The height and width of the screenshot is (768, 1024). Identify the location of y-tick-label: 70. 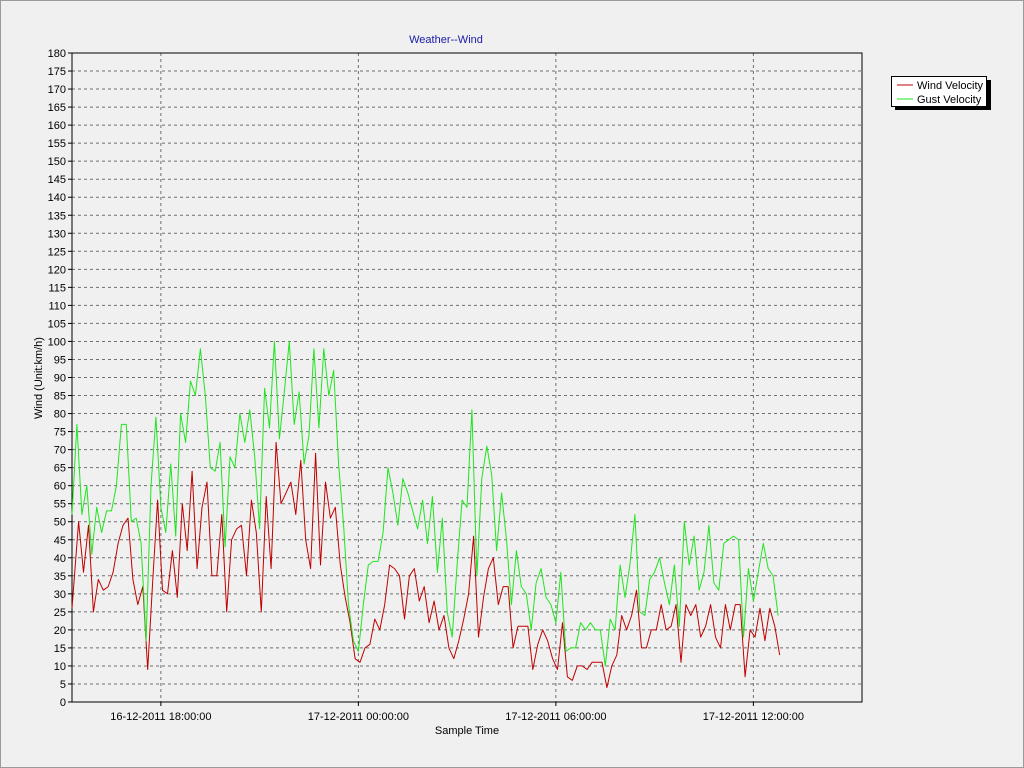
(60, 451).